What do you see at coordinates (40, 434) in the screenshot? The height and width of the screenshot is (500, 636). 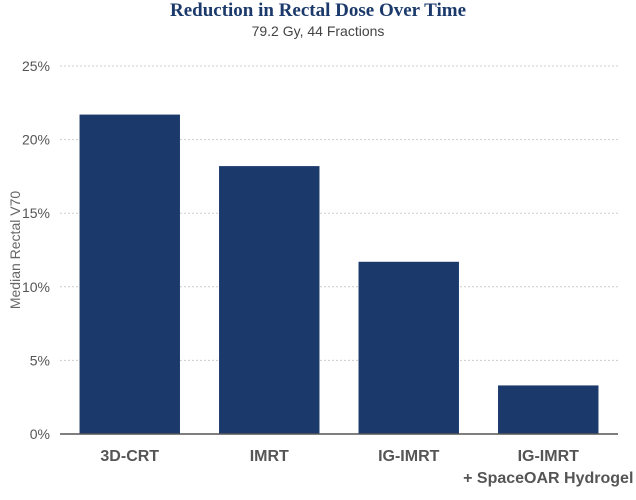 I see `y-tick-label: 0%` at bounding box center [40, 434].